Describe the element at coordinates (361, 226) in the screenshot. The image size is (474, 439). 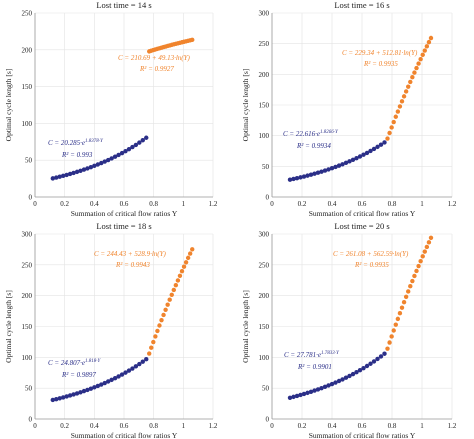
I see `chart-title: Lost time = 20 s` at that location.